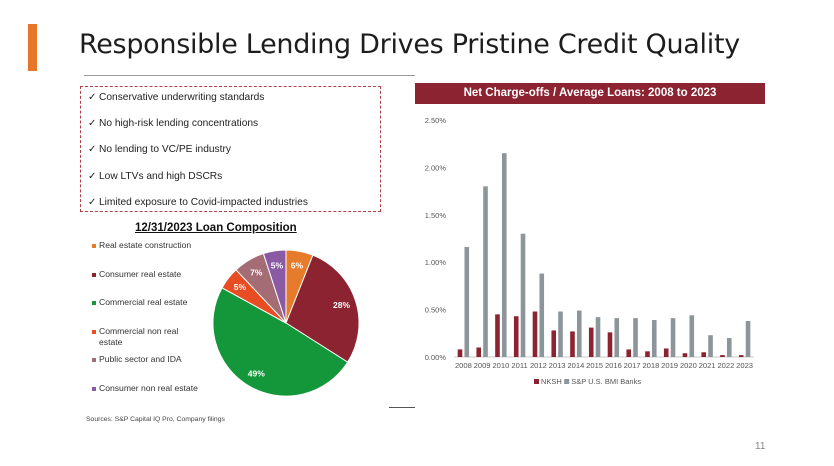 Image resolution: width=834 pixels, height=466 pixels. What do you see at coordinates (500, 365) in the screenshot?
I see `x-tick-label: 2010` at bounding box center [500, 365].